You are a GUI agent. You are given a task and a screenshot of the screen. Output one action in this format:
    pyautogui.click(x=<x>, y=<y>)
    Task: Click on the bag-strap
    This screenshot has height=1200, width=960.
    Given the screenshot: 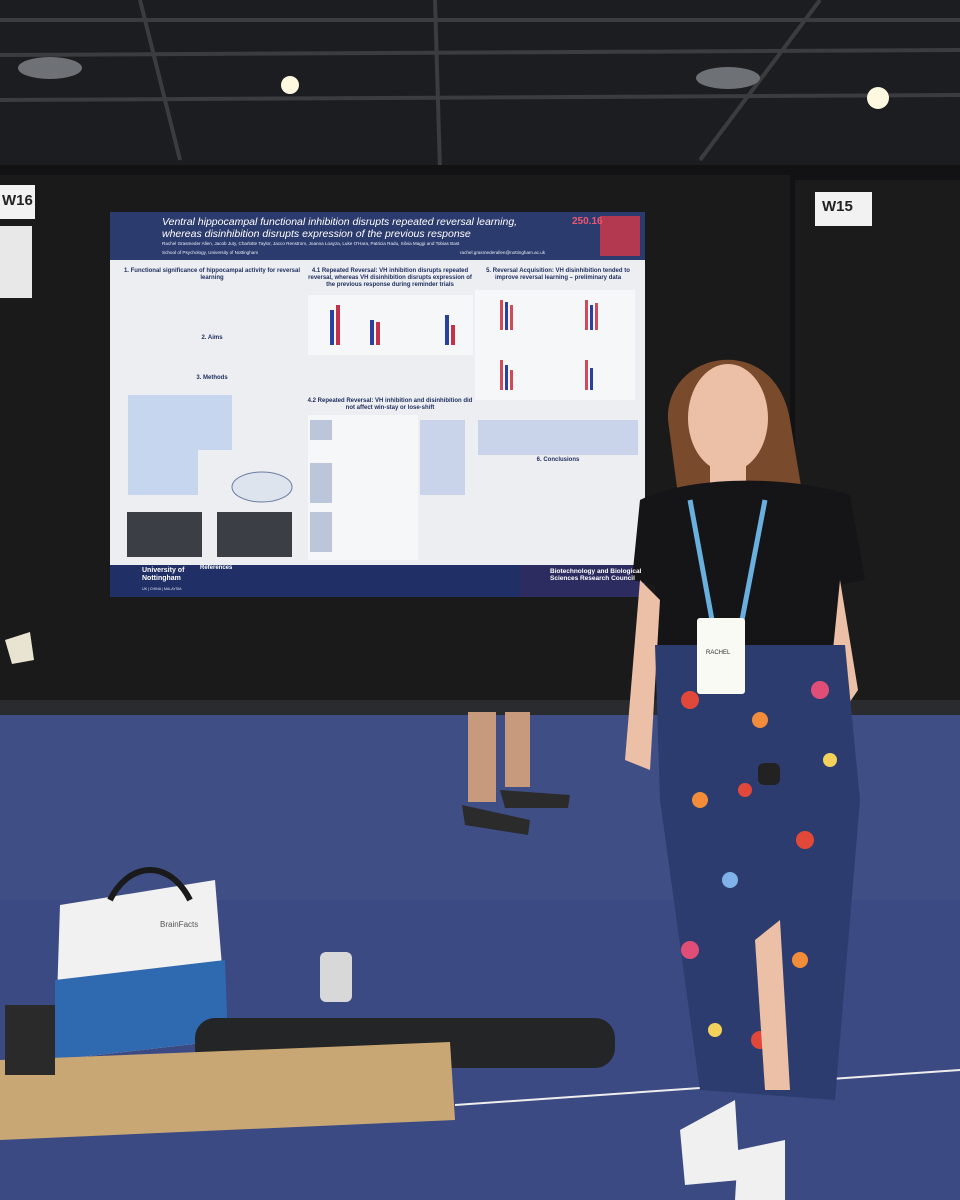 What is the action you would take?
    pyautogui.click(x=150, y=884)
    